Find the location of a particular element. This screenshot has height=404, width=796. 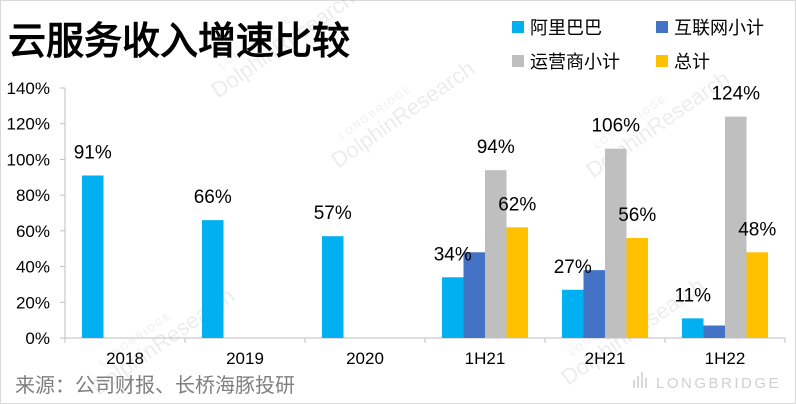

data-label-total-1h22: 48% is located at coordinates (757, 229).